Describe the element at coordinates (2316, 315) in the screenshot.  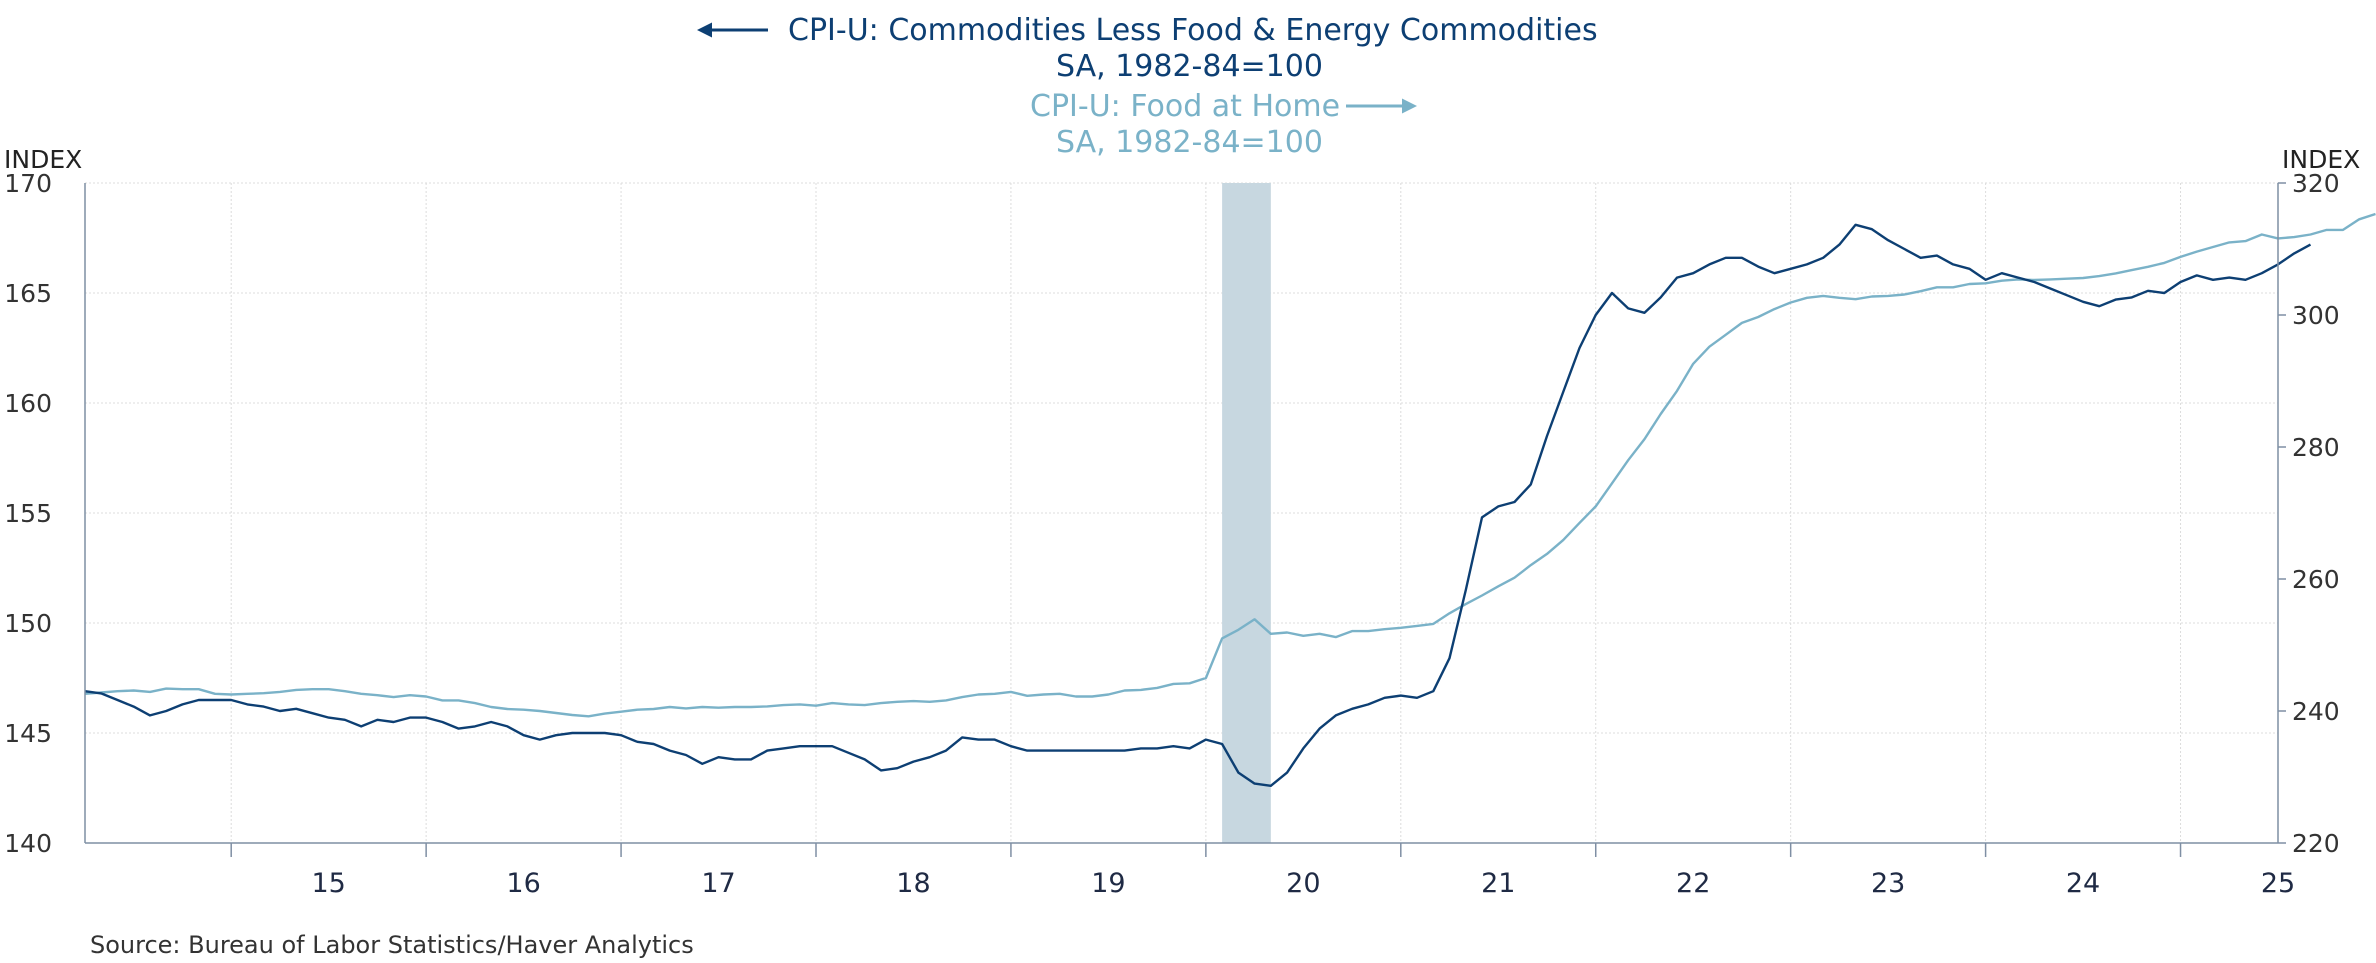
I see `right-tick-label: 300` at that location.